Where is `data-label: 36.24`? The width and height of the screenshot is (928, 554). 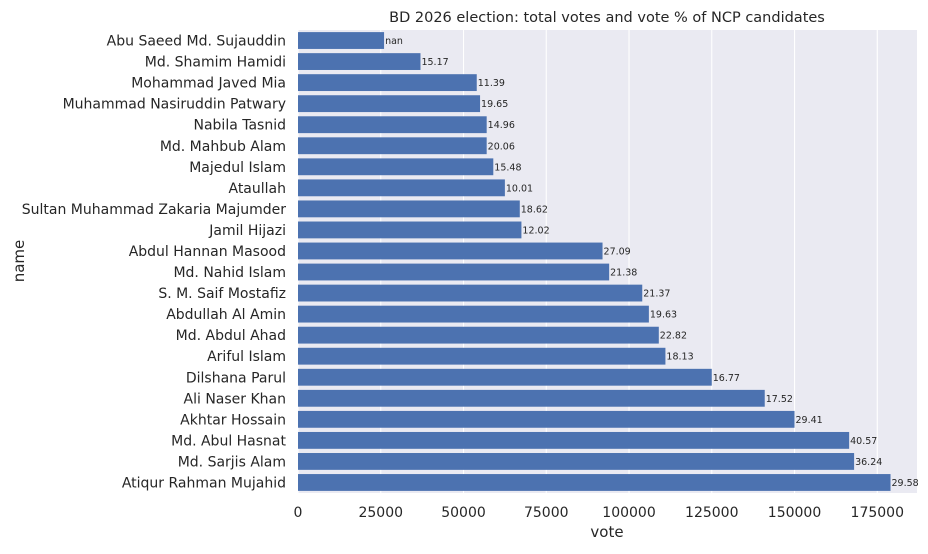
data-label: 36.24 is located at coordinates (868, 462).